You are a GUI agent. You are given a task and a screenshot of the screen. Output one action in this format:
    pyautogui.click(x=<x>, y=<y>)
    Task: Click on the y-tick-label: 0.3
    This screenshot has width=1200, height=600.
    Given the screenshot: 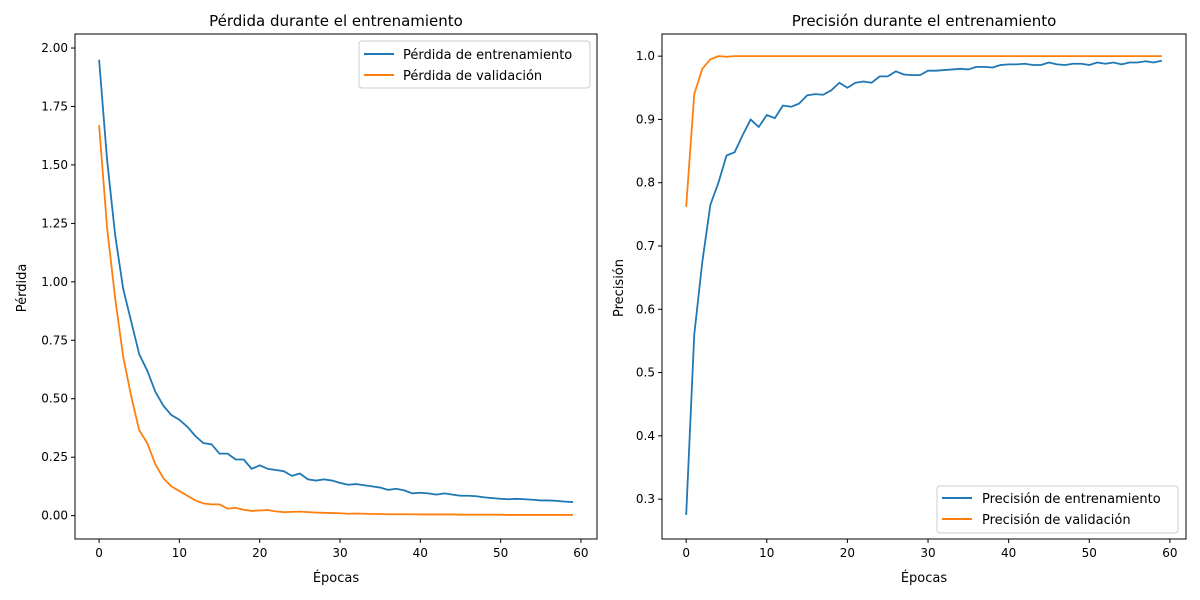 What is the action you would take?
    pyautogui.click(x=645, y=499)
    